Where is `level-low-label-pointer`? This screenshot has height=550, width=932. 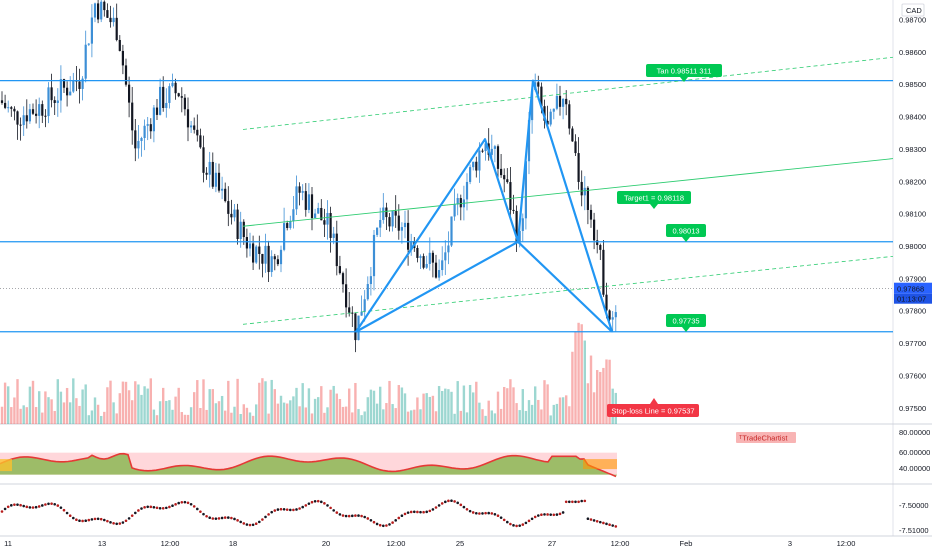
level-low-label-pointer is located at coordinates (686, 329).